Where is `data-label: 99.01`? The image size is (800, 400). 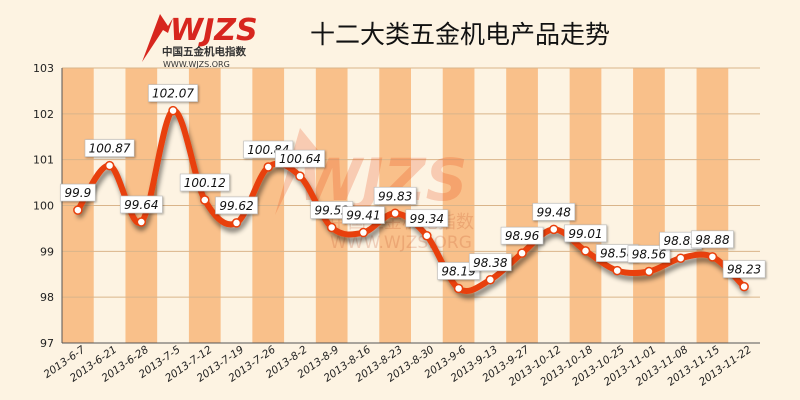 data-label: 99.01 is located at coordinates (585, 233).